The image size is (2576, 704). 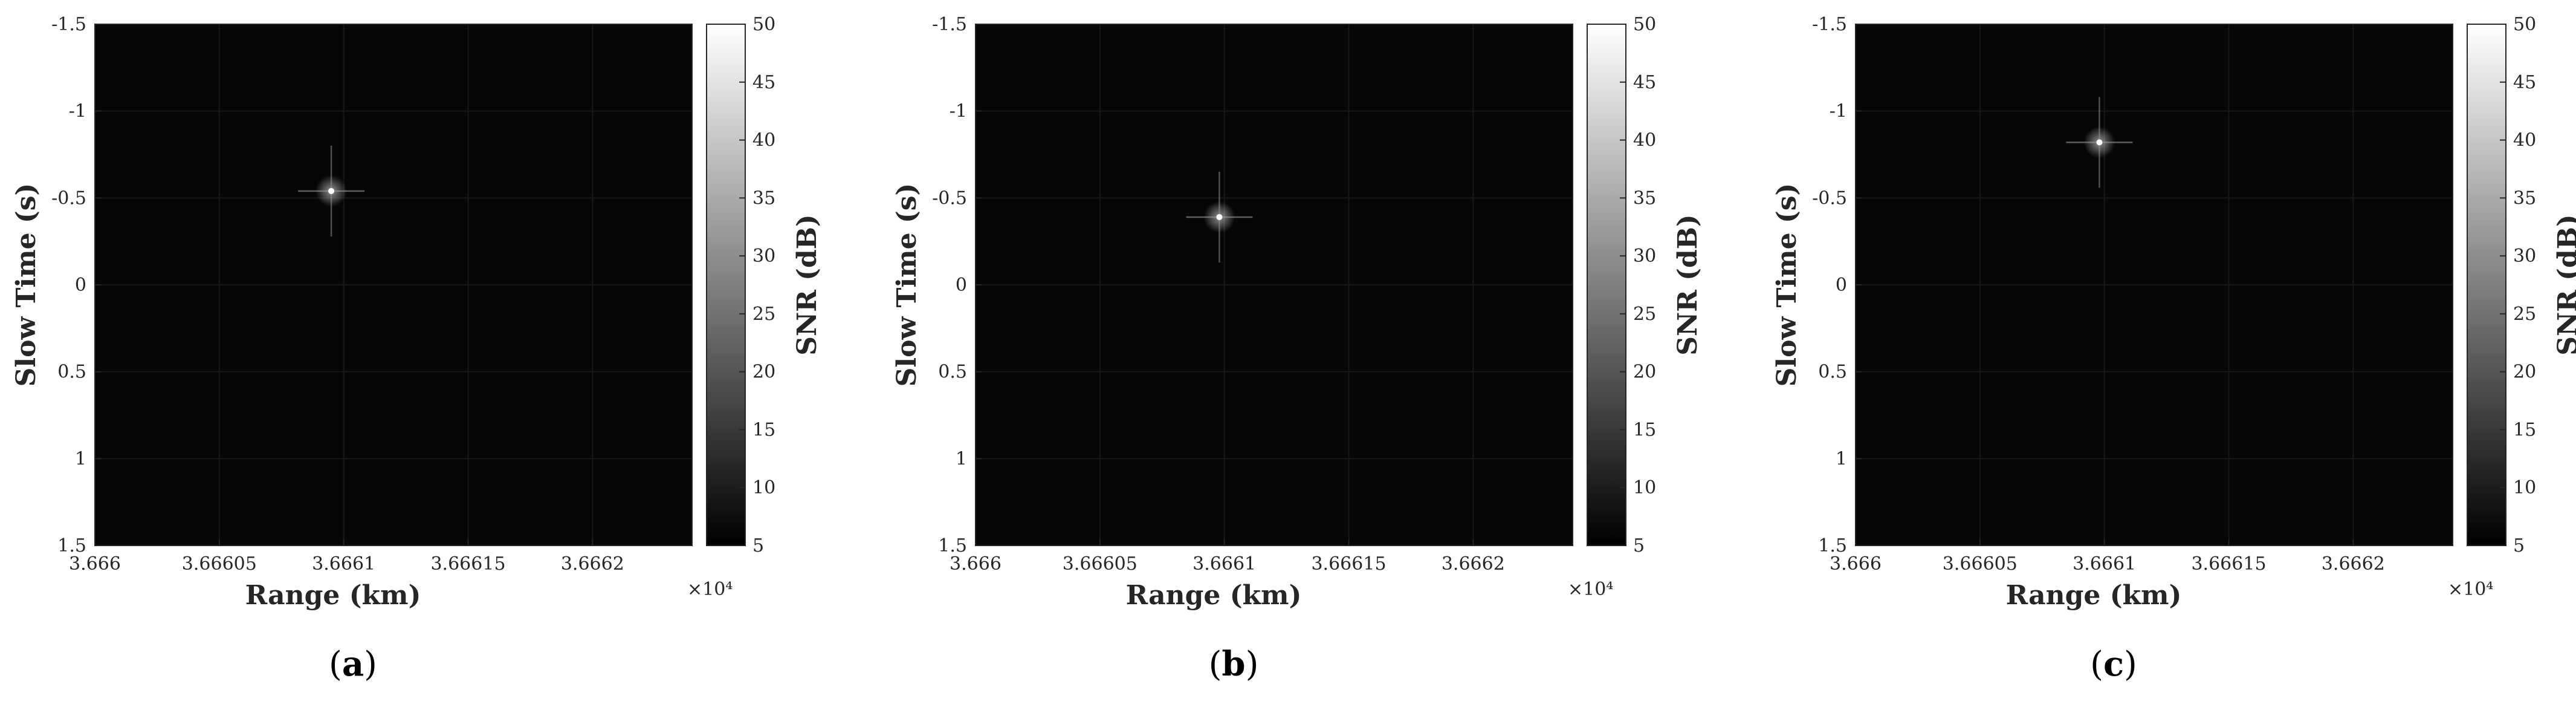 I want to click on caption-letter: c, so click(x=2113, y=664).